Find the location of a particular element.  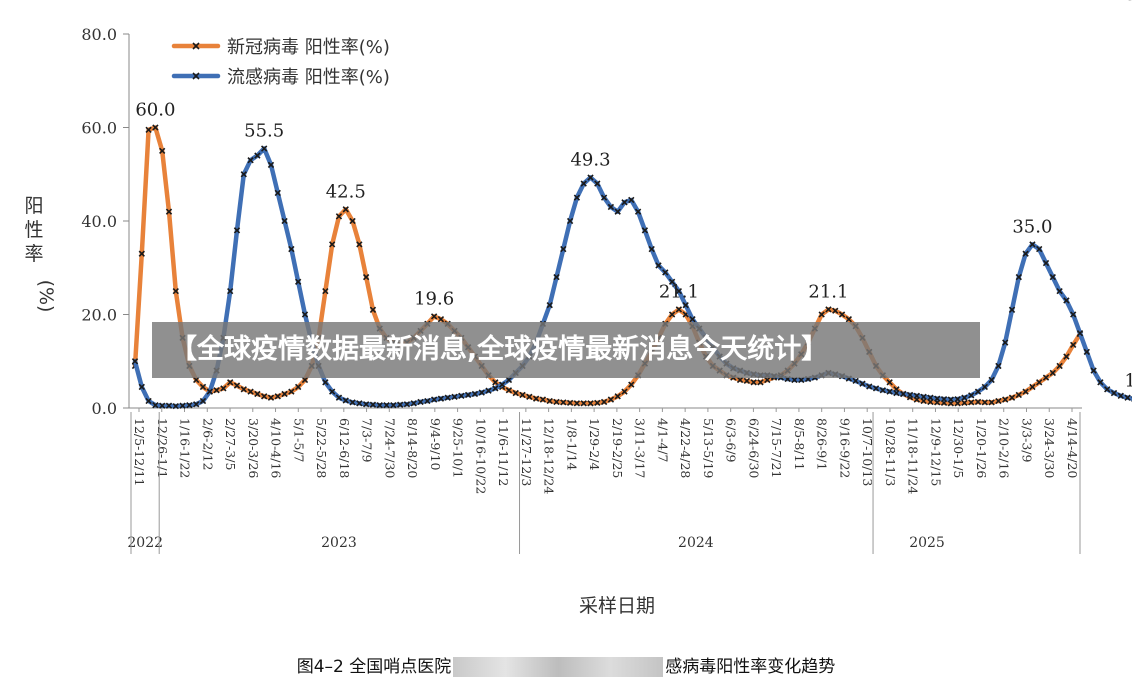

x-tick-label: 8/26-9/1 is located at coordinates (822, 444).